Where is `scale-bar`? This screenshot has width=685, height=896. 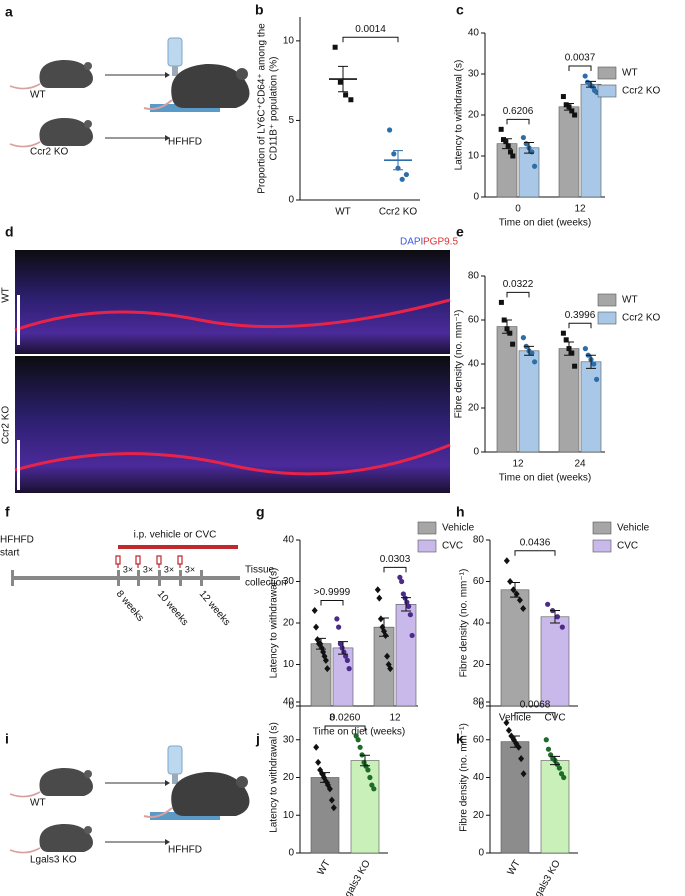 scale-bar is located at coordinates (18, 465).